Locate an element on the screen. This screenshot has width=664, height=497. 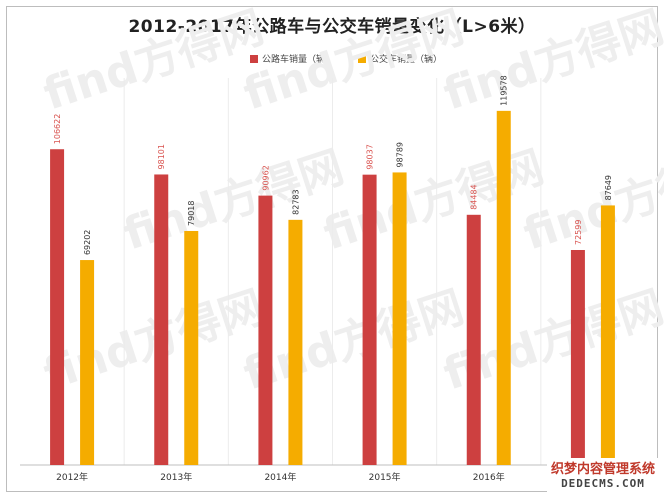
watermark-text-7: find方得网 is located at coordinates (354, 341).